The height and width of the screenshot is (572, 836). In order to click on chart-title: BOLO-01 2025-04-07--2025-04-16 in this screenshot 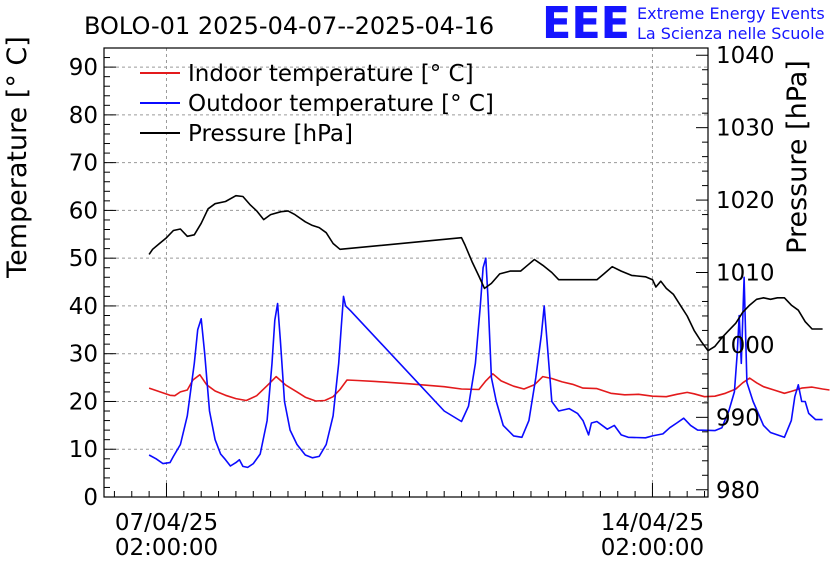, I will do `click(289, 26)`.